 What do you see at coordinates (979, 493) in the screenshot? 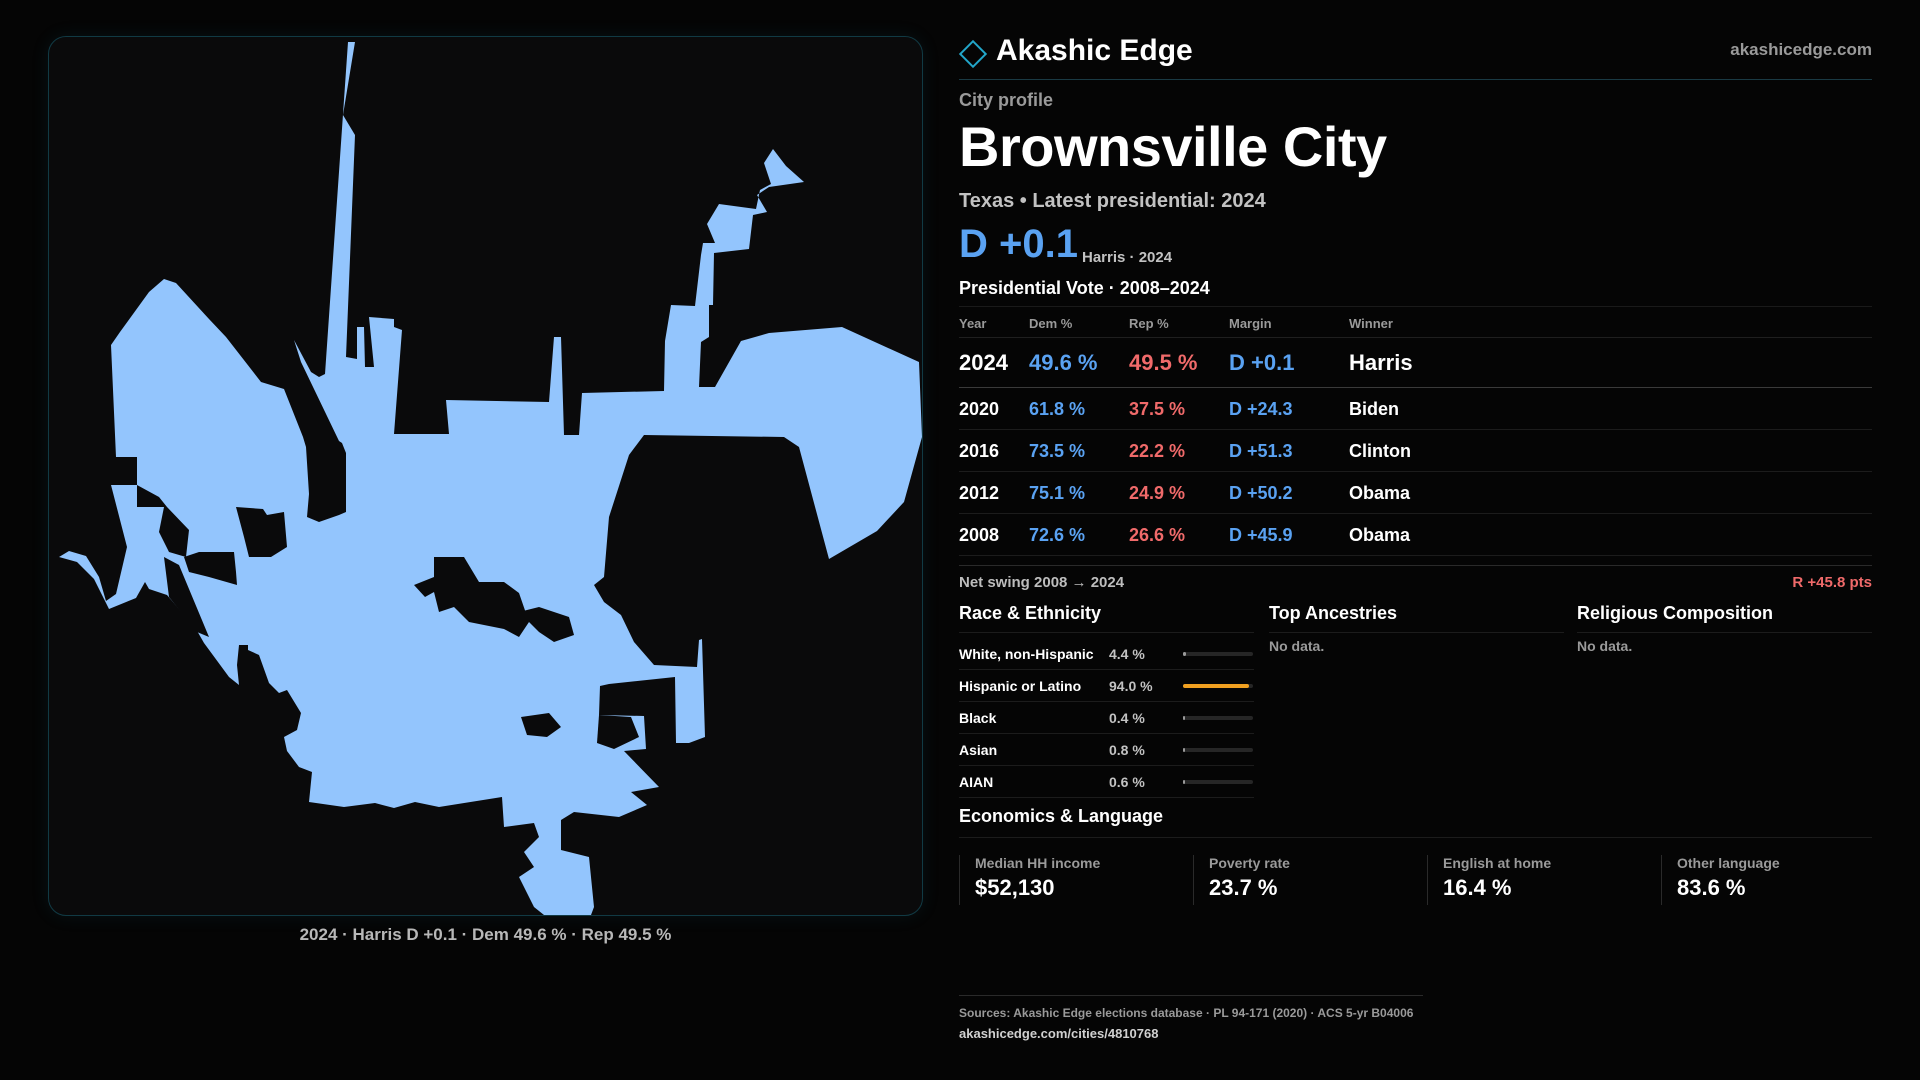
I see `year-cell: 2012` at bounding box center [979, 493].